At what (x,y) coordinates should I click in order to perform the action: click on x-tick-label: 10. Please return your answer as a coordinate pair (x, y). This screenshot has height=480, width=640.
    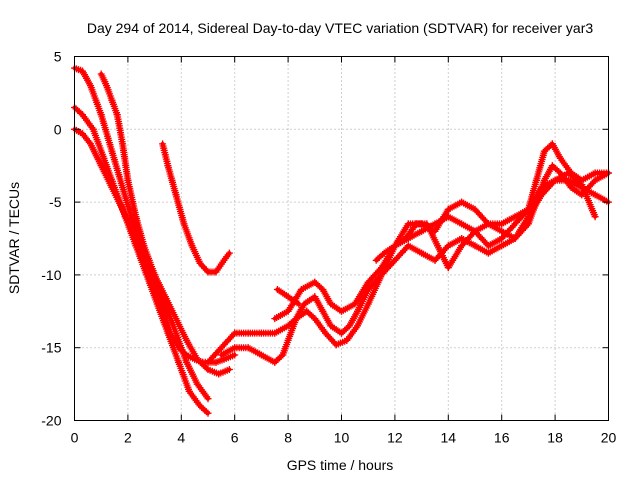
    Looking at the image, I should click on (342, 438).